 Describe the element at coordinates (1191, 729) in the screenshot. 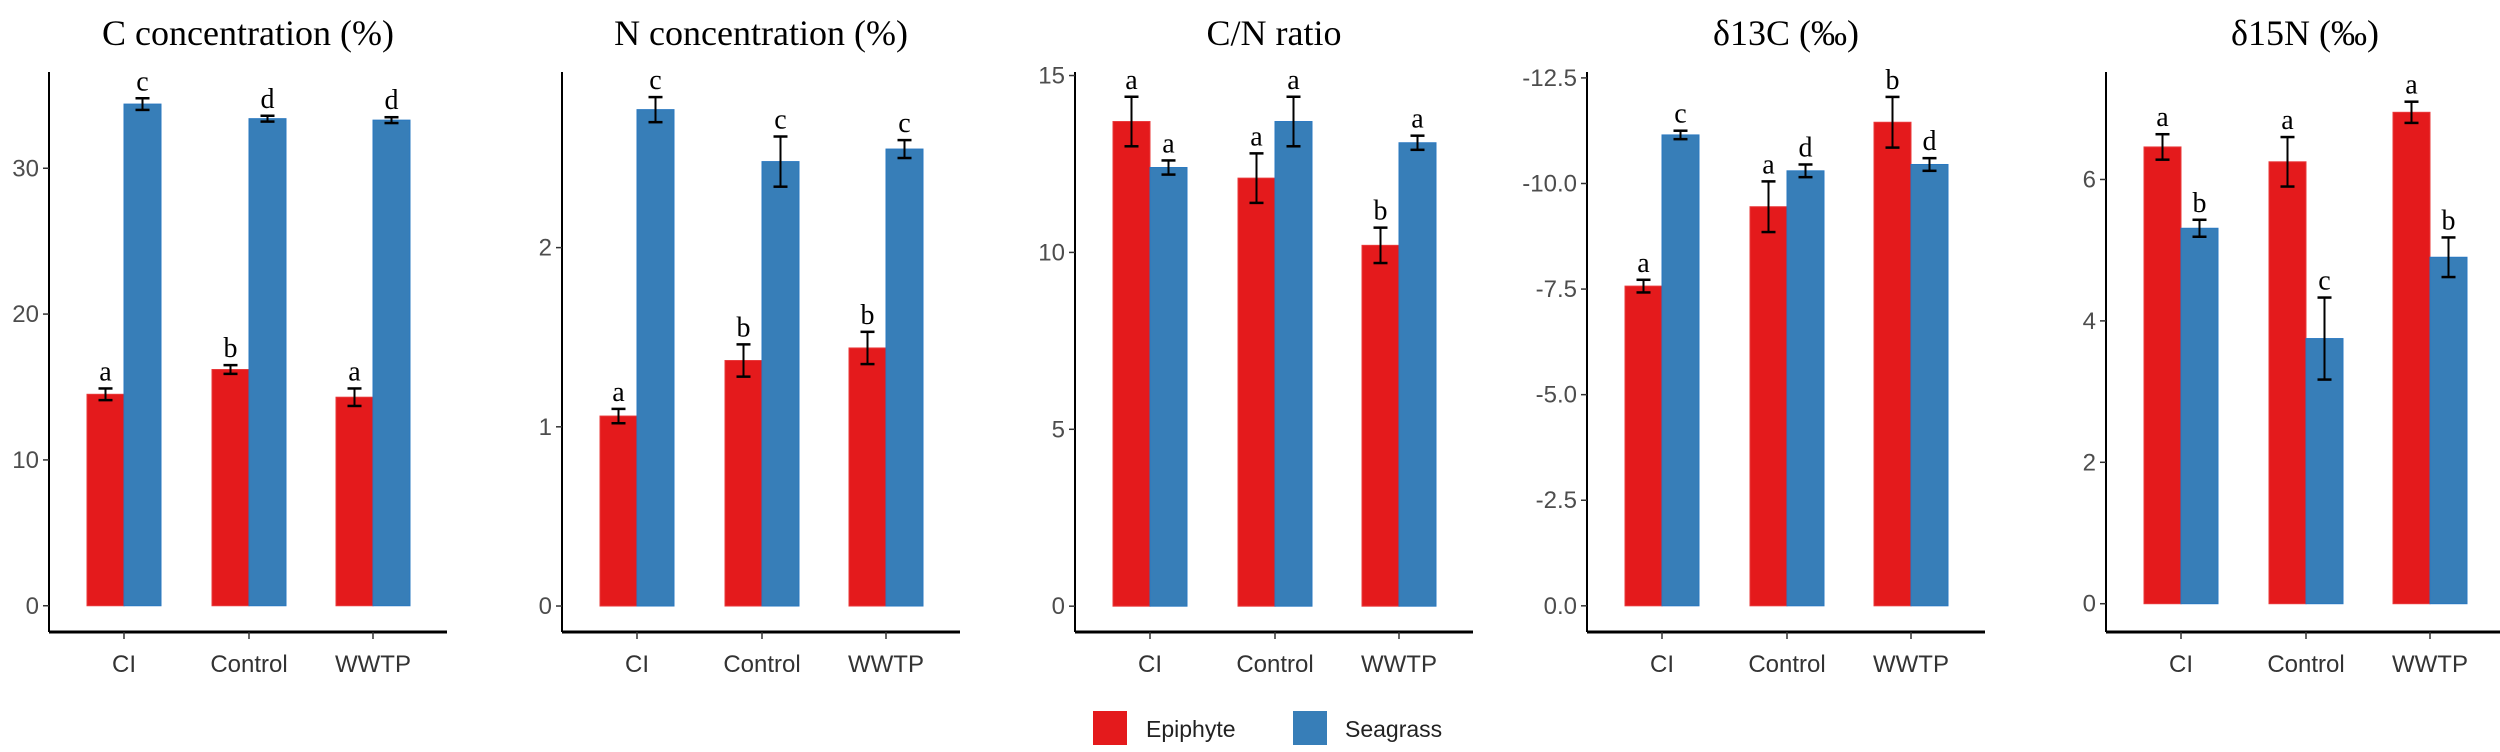

I see `legend-label-epiphyte: Epiphyte` at that location.